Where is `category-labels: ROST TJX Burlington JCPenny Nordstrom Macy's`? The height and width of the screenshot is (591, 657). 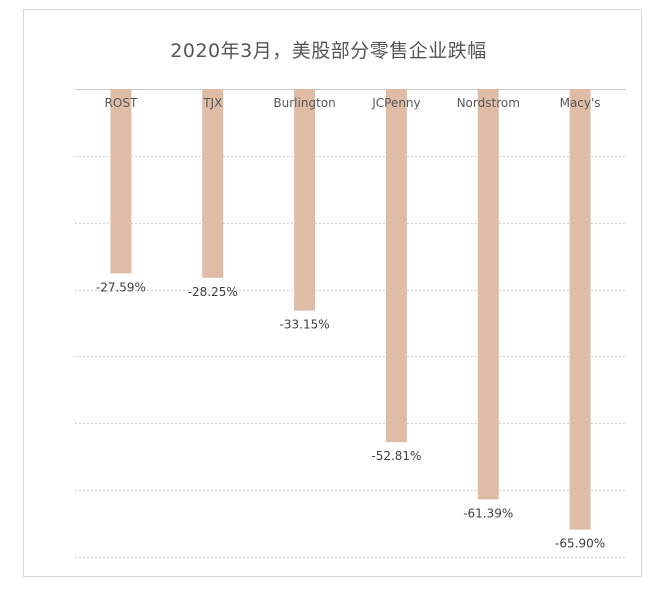
category-labels: ROST TJX Burlington JCPenny Nordstrom Macy's is located at coordinates (353, 103).